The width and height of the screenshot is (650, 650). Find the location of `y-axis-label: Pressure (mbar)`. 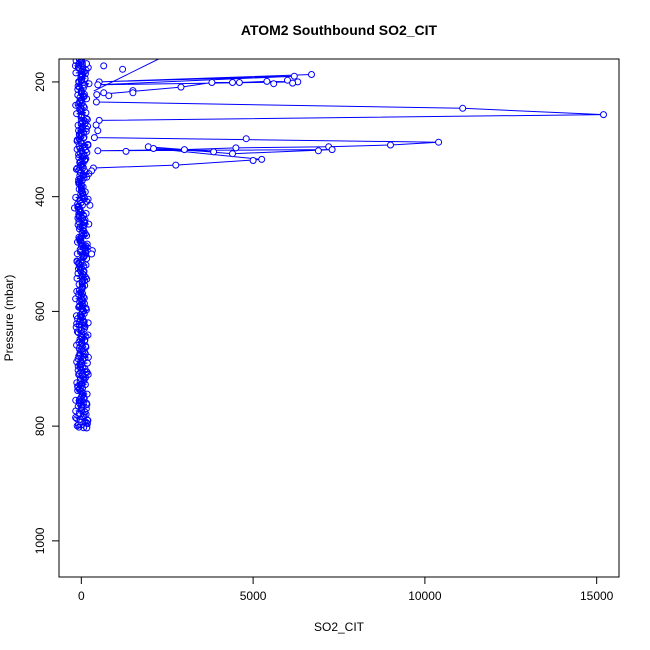

y-axis-label: Pressure (mbar) is located at coordinates (9, 318).